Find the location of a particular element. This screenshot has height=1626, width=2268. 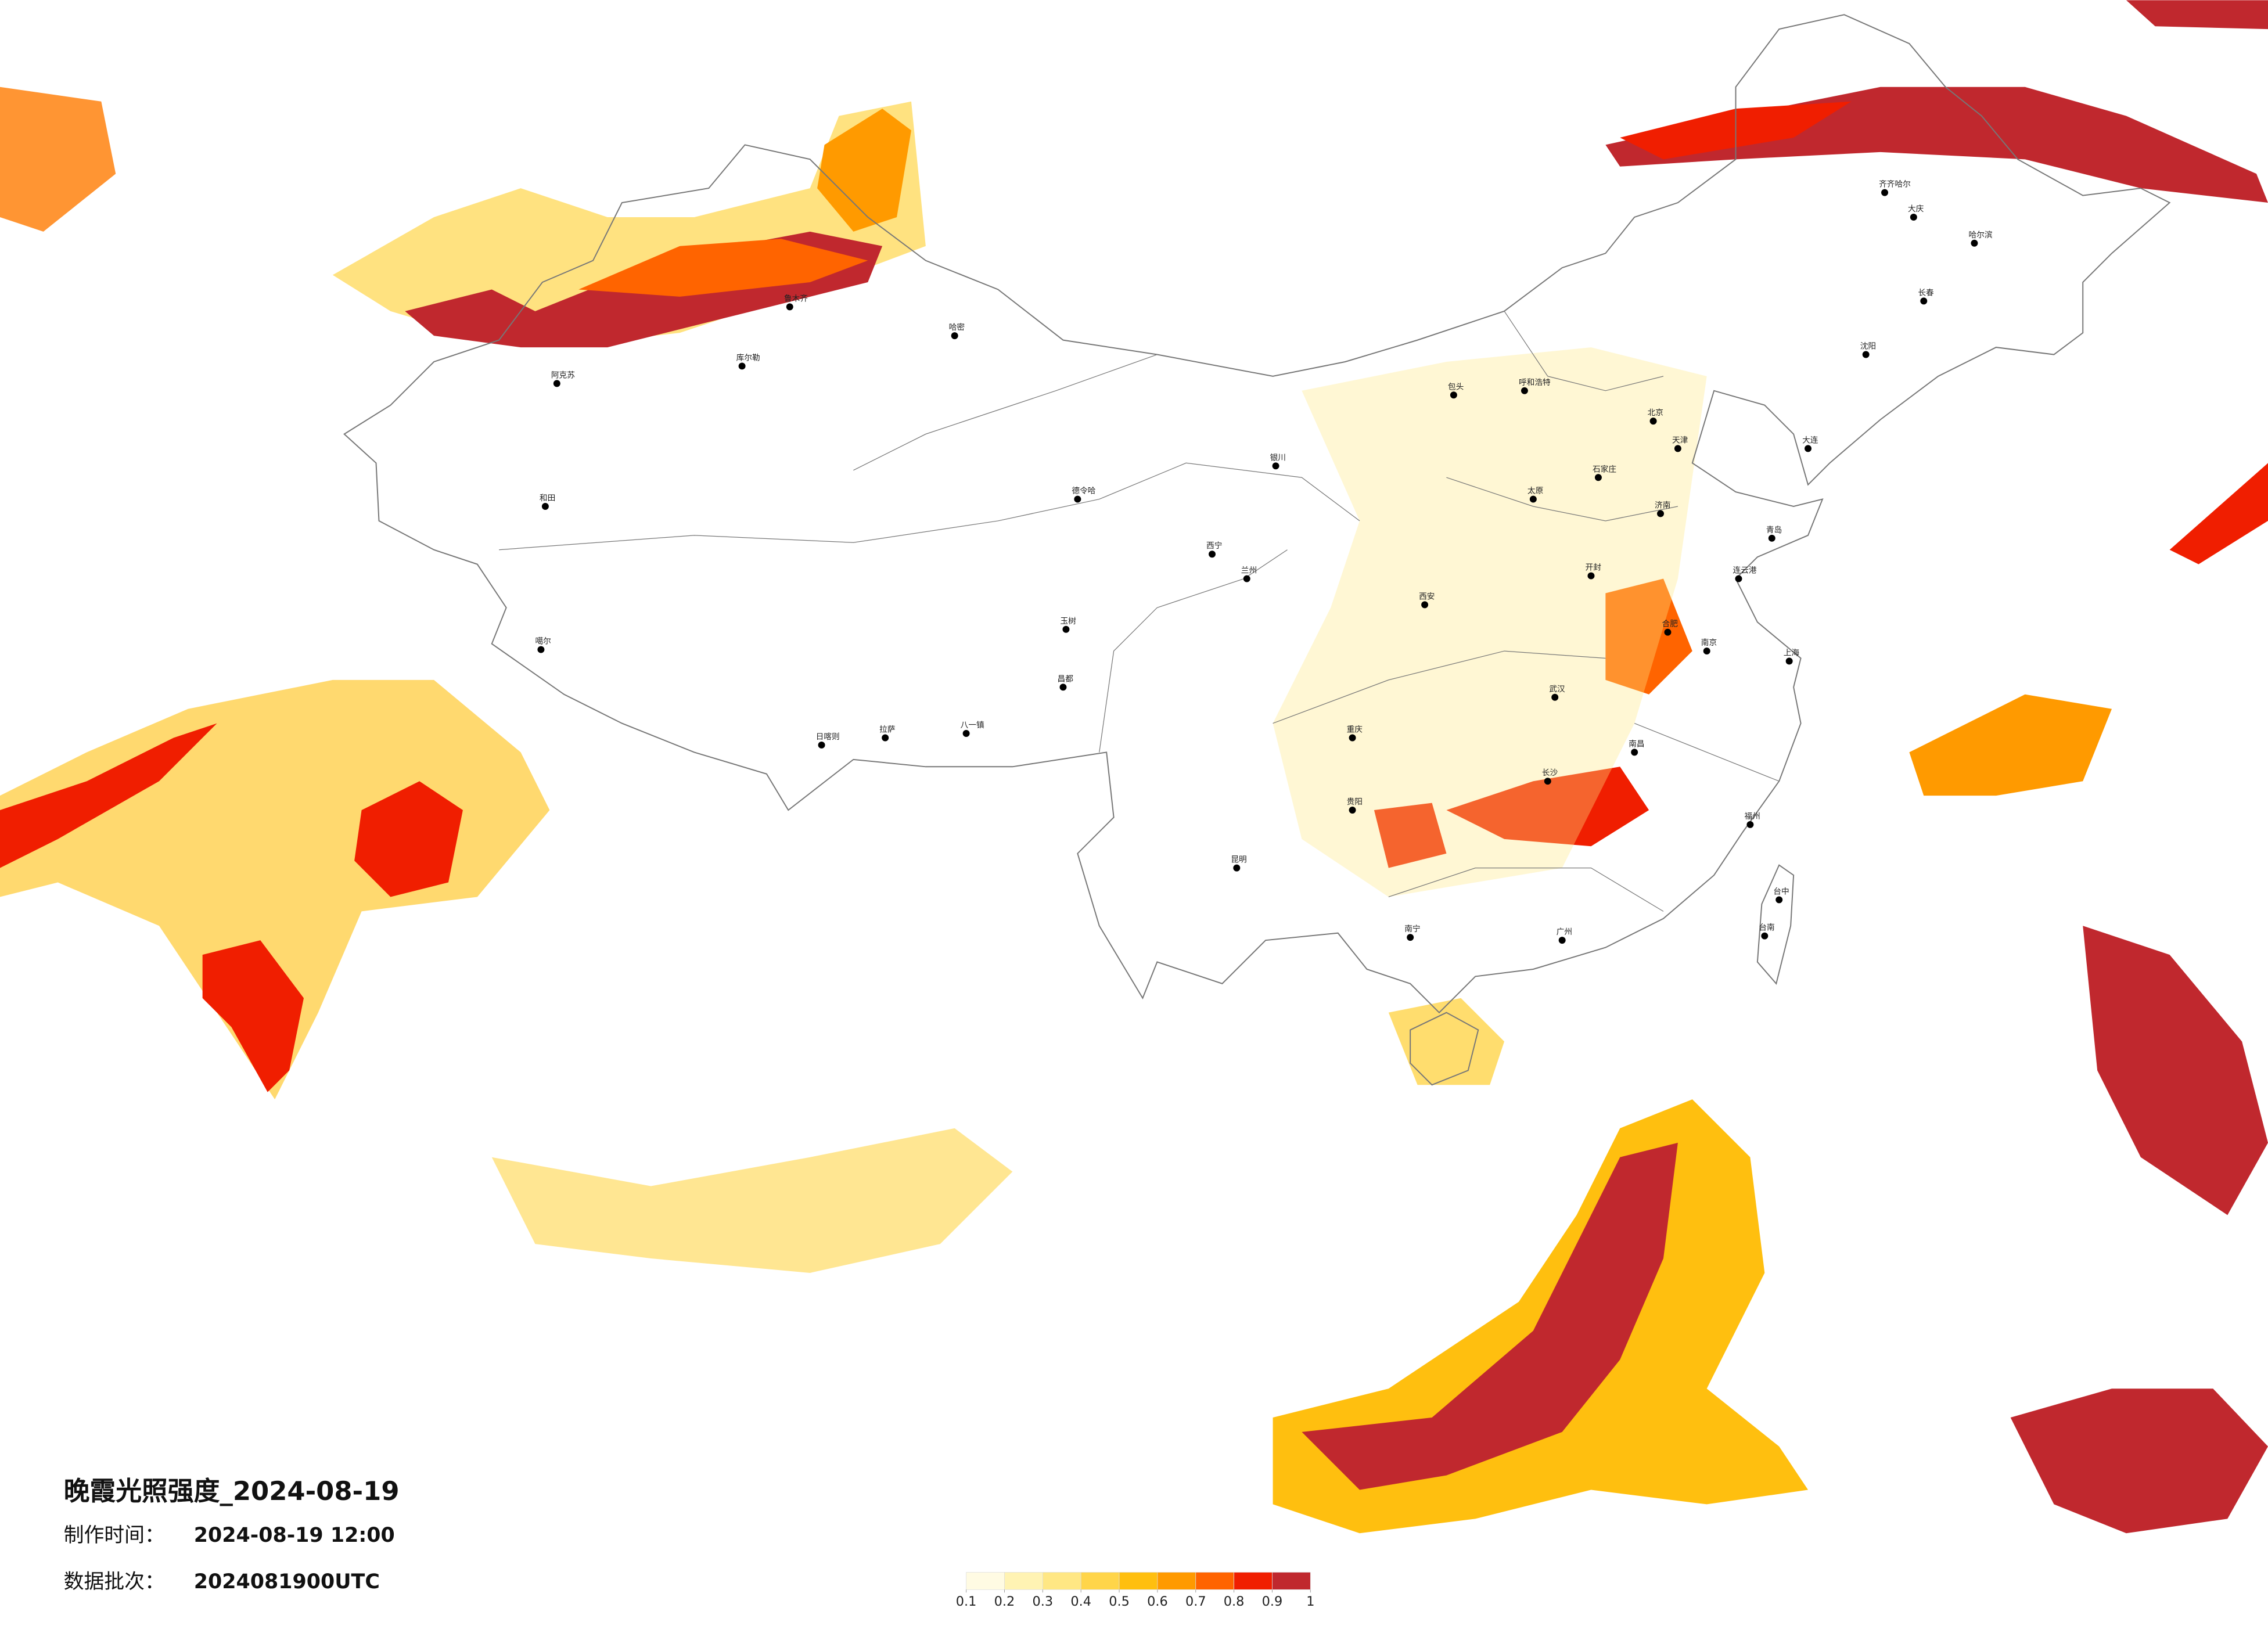

city-label: 石家庄 is located at coordinates (1604, 469).